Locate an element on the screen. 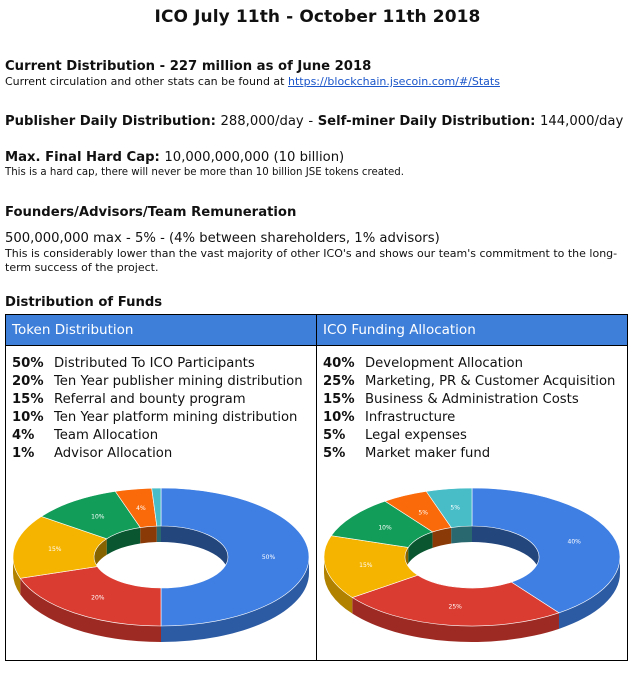 The height and width of the screenshot is (677, 635). token-distribution-donut-chart: 50% 20% 15% 10% 4% is located at coordinates (161, 564).